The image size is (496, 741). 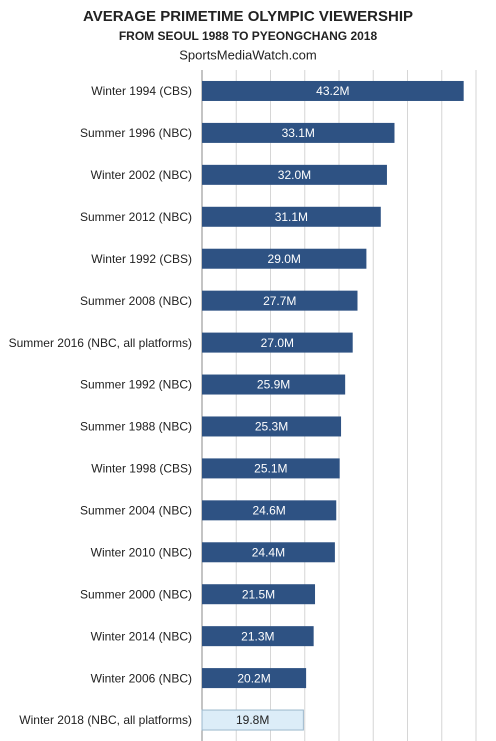 I want to click on chart-source: SportsMediaWatch.com, so click(x=248, y=54).